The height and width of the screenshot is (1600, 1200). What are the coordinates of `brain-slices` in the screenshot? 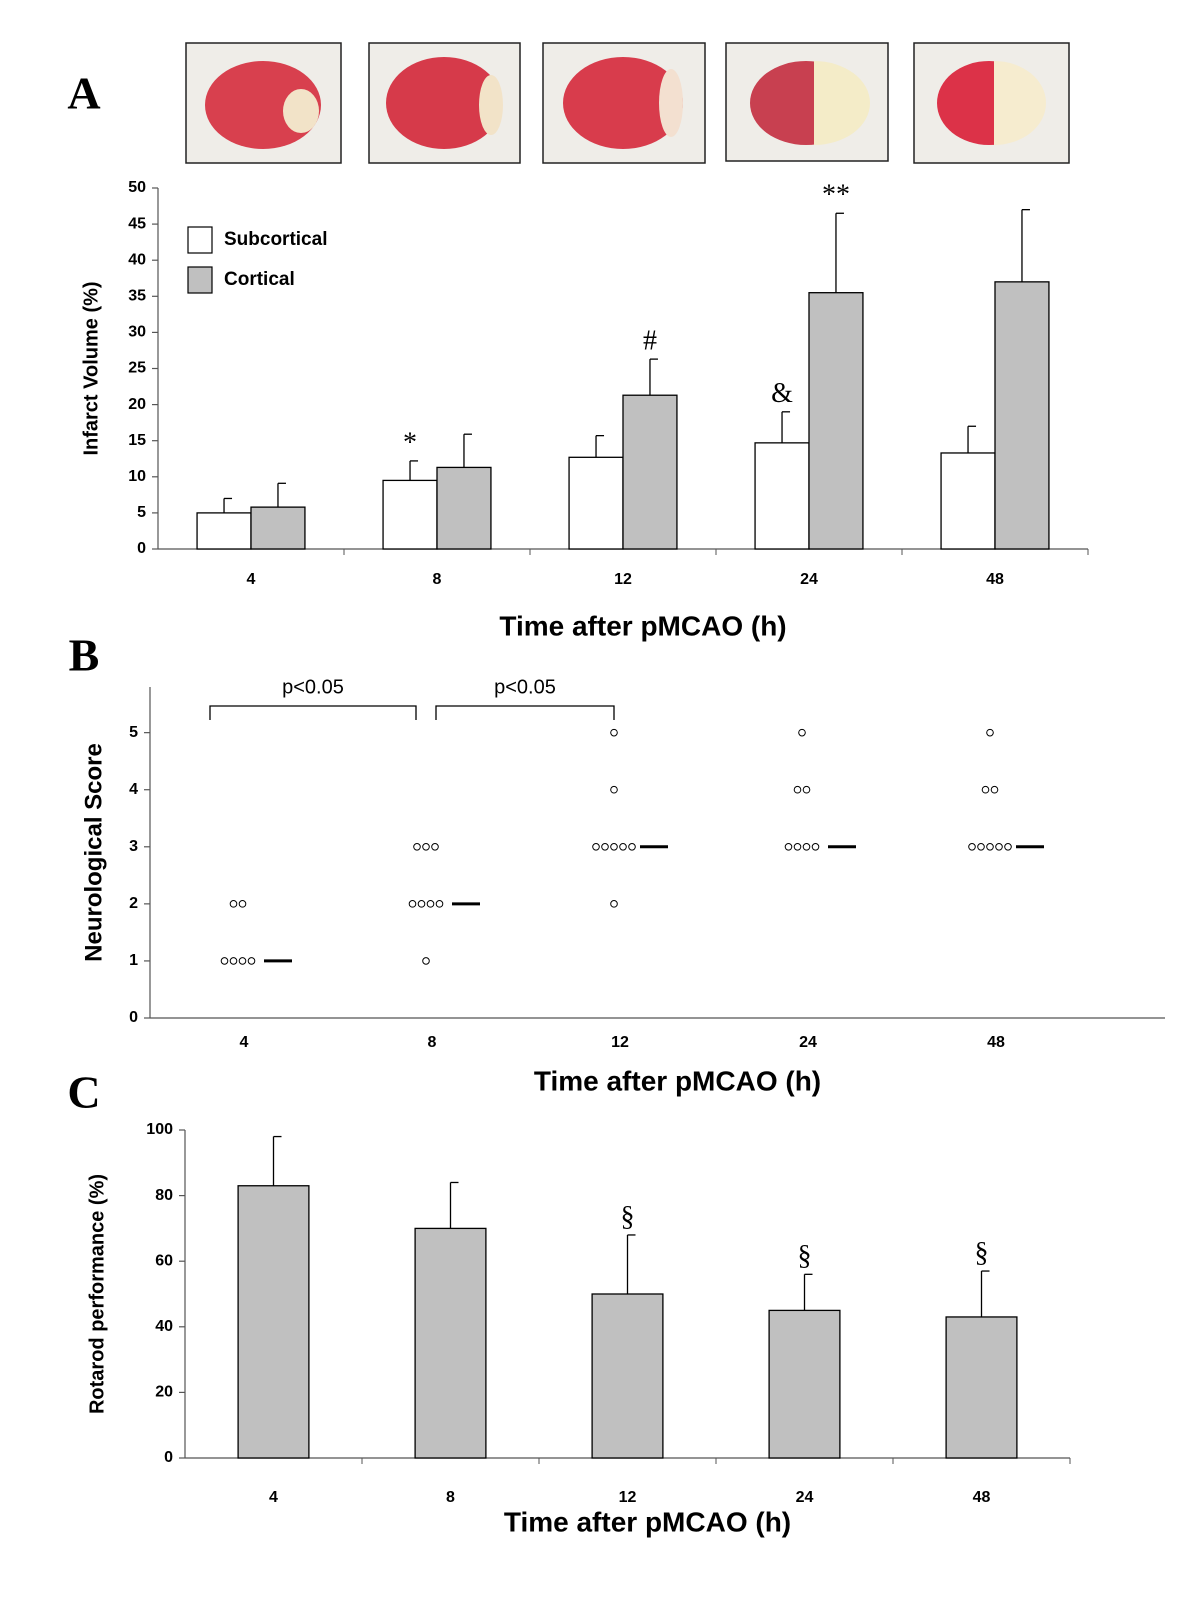 It's located at (627, 103).